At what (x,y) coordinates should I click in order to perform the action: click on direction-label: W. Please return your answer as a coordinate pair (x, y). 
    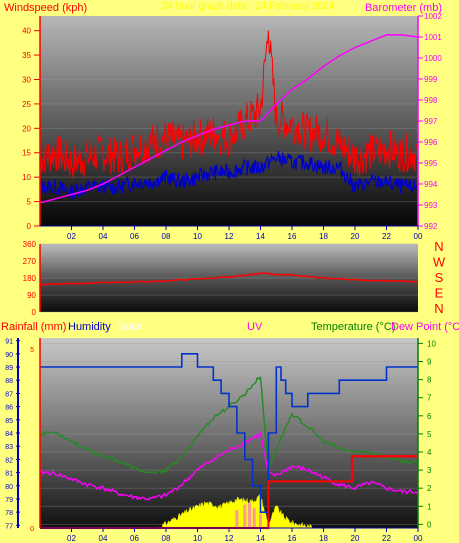
    Looking at the image, I should click on (439, 262).